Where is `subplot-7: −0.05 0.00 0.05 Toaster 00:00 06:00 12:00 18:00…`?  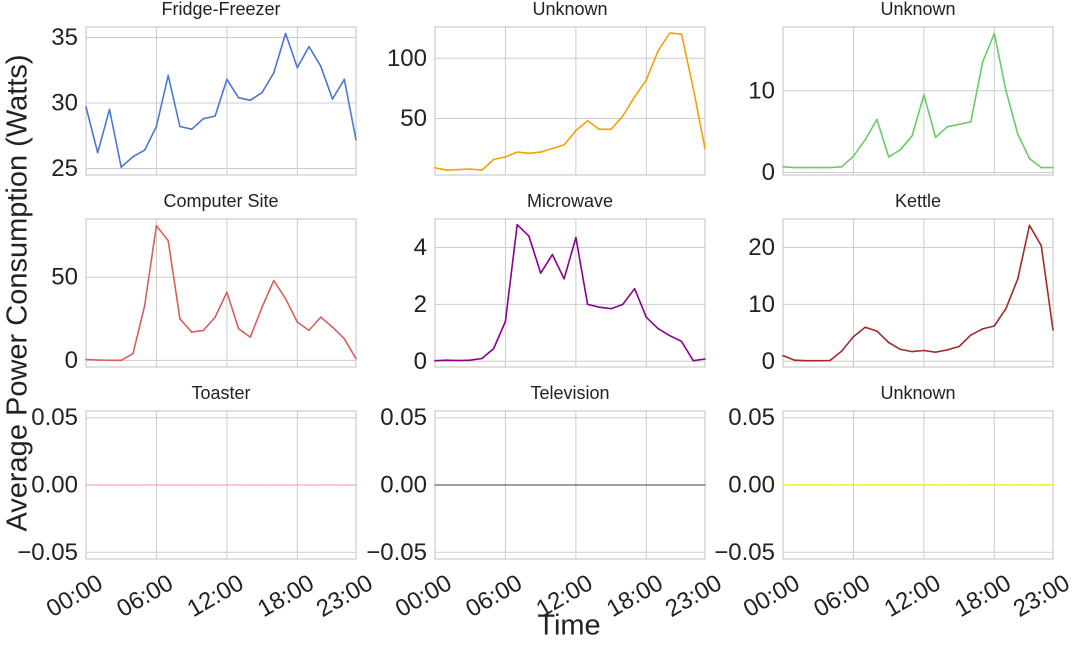
subplot-7: −0.05 0.00 0.05 Toaster 00:00 06:00 12:00 18:00… is located at coordinates (197, 503).